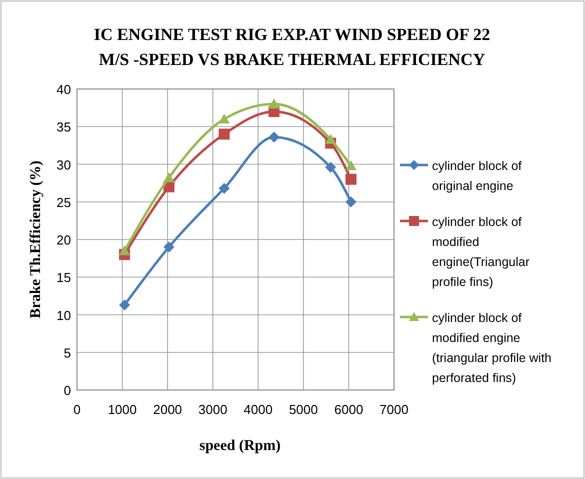 The height and width of the screenshot is (479, 585). I want to click on x-axis-title: speed (Rpm), so click(240, 446).